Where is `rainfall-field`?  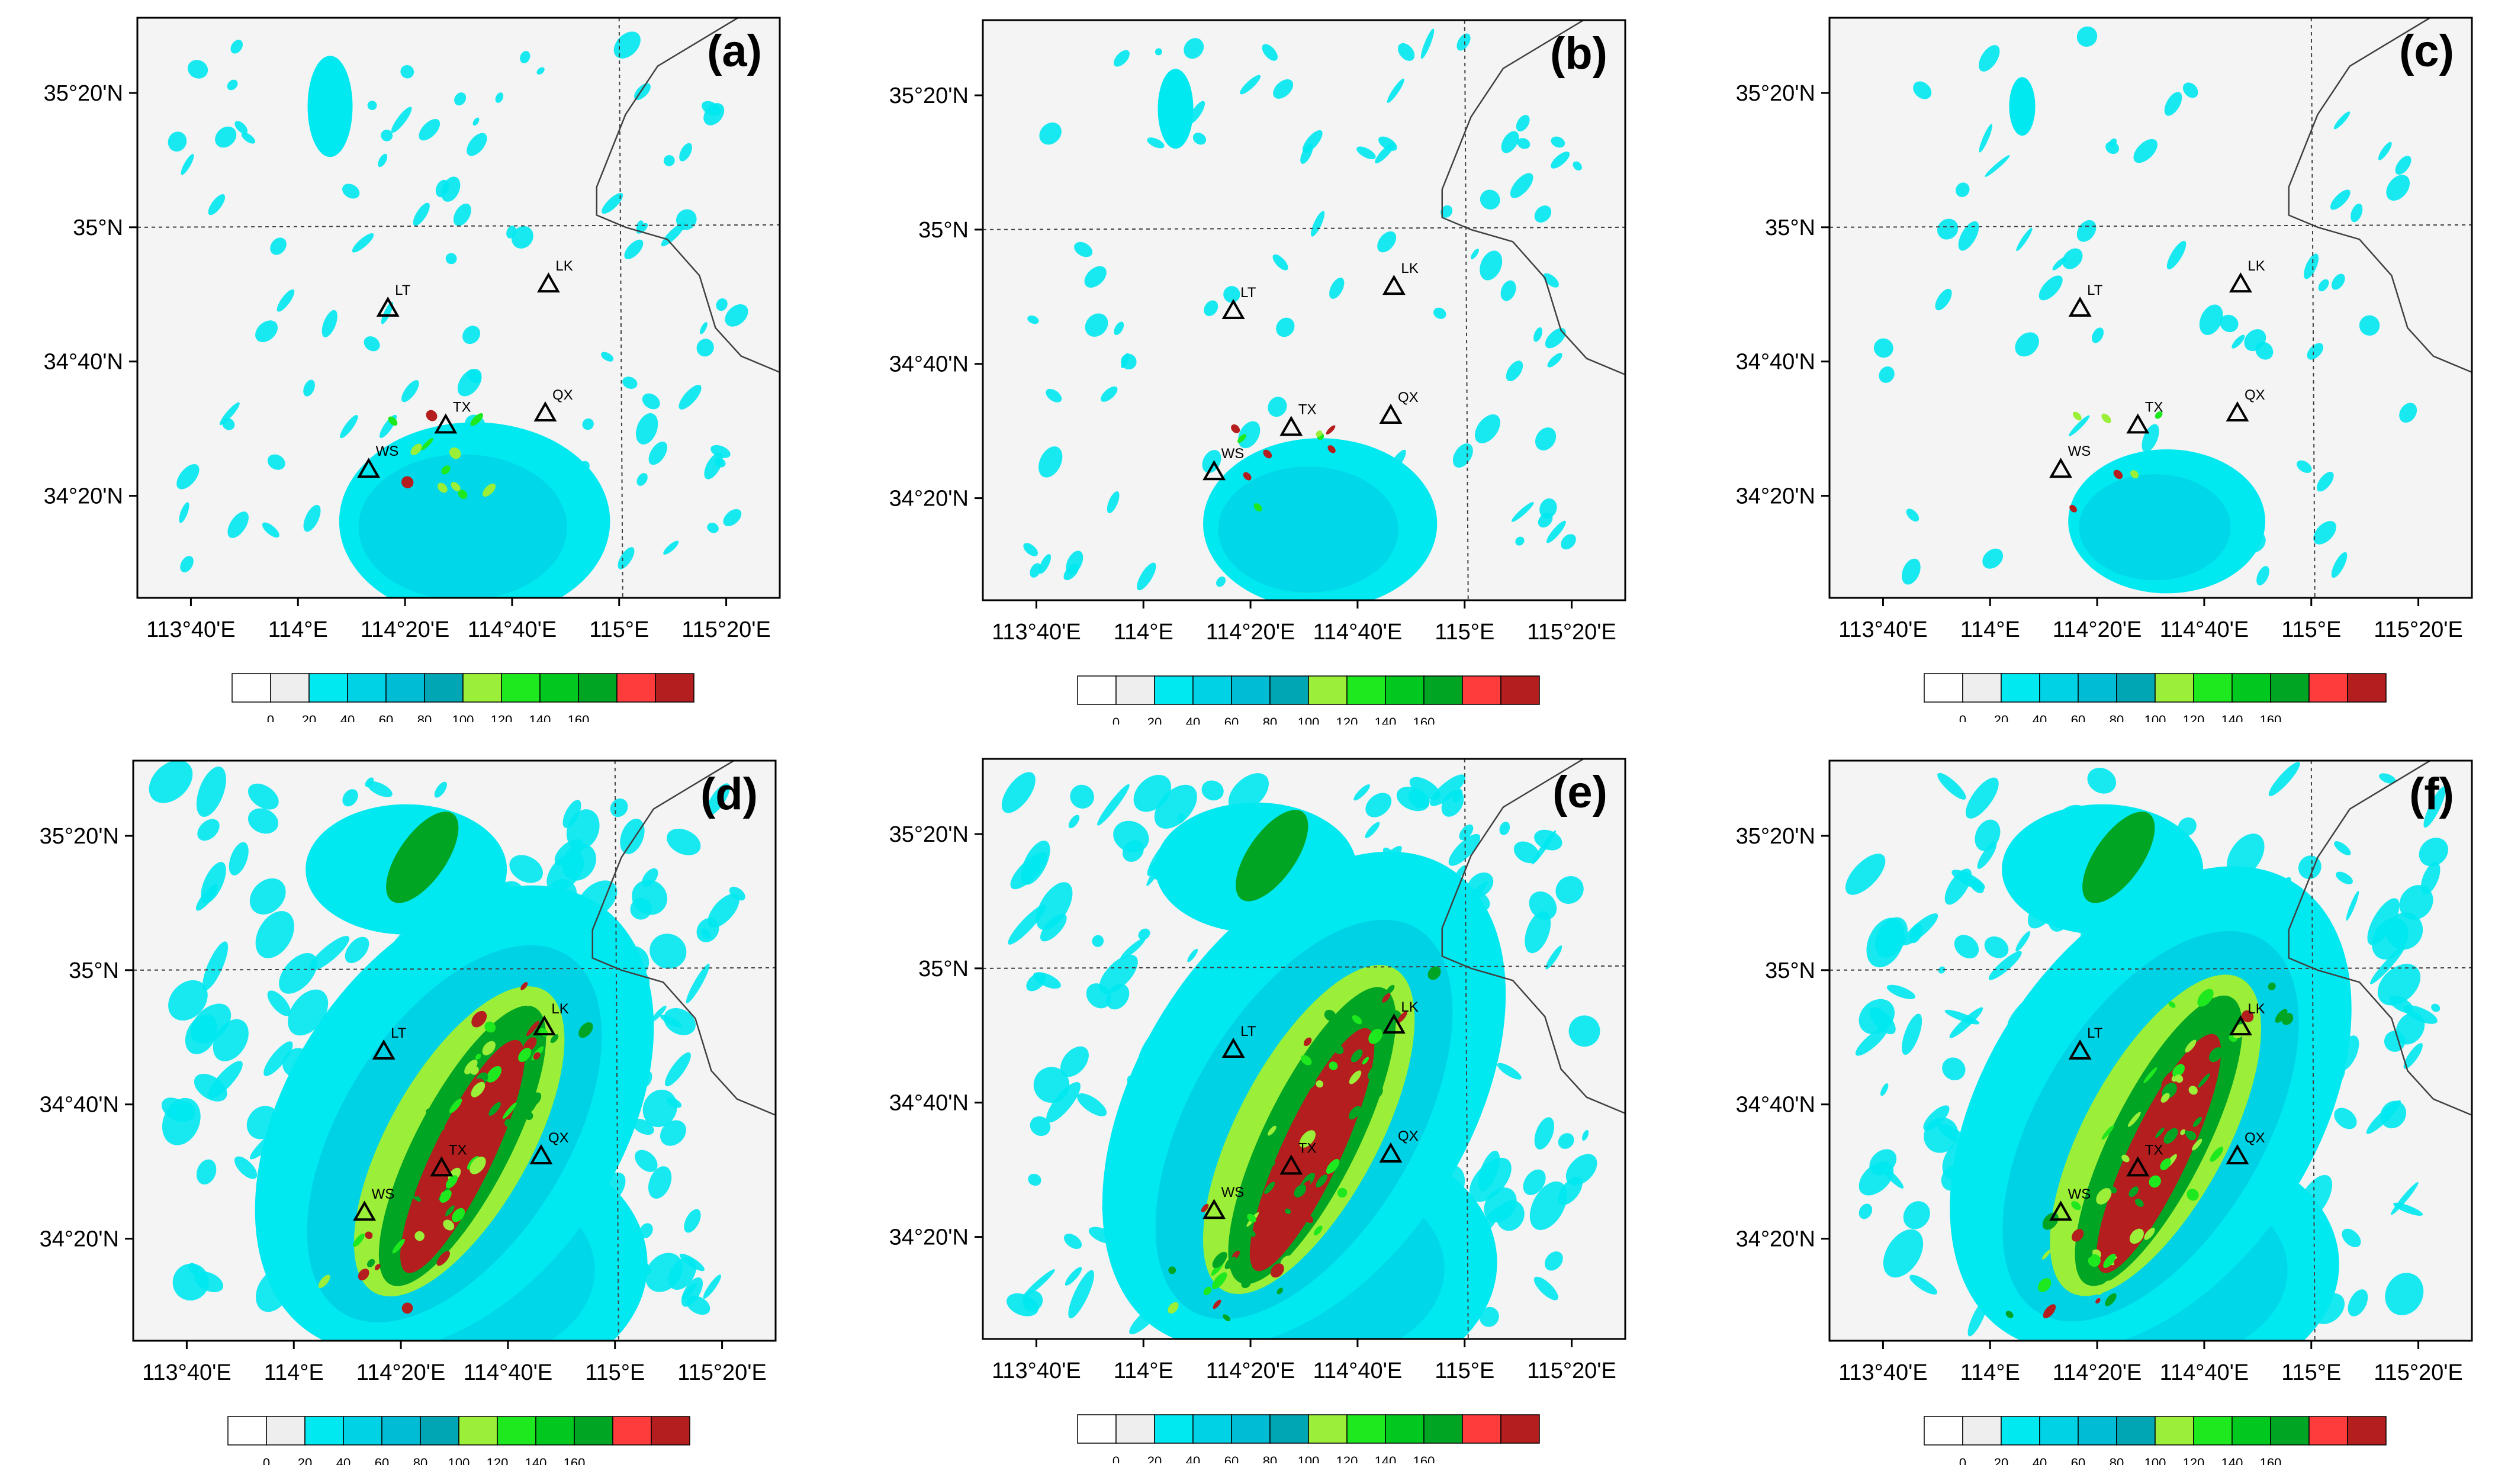
rainfall-field is located at coordinates (447, 1051).